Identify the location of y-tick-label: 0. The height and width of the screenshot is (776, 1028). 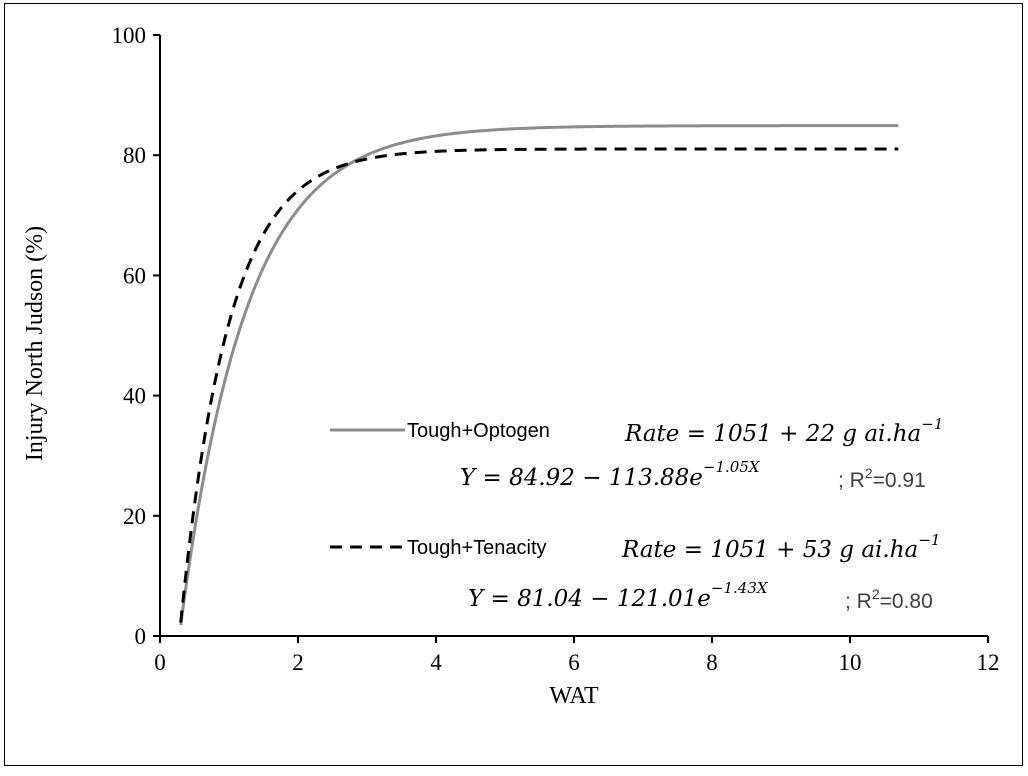
(141, 636).